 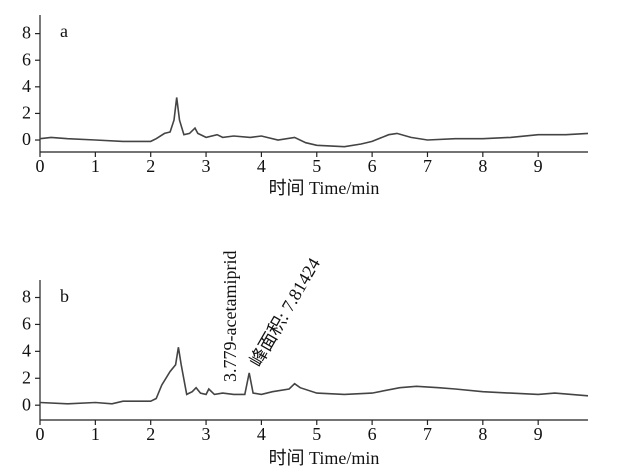 What do you see at coordinates (285, 312) in the screenshot?
I see `annotation: 峰面积: 7.81424` at bounding box center [285, 312].